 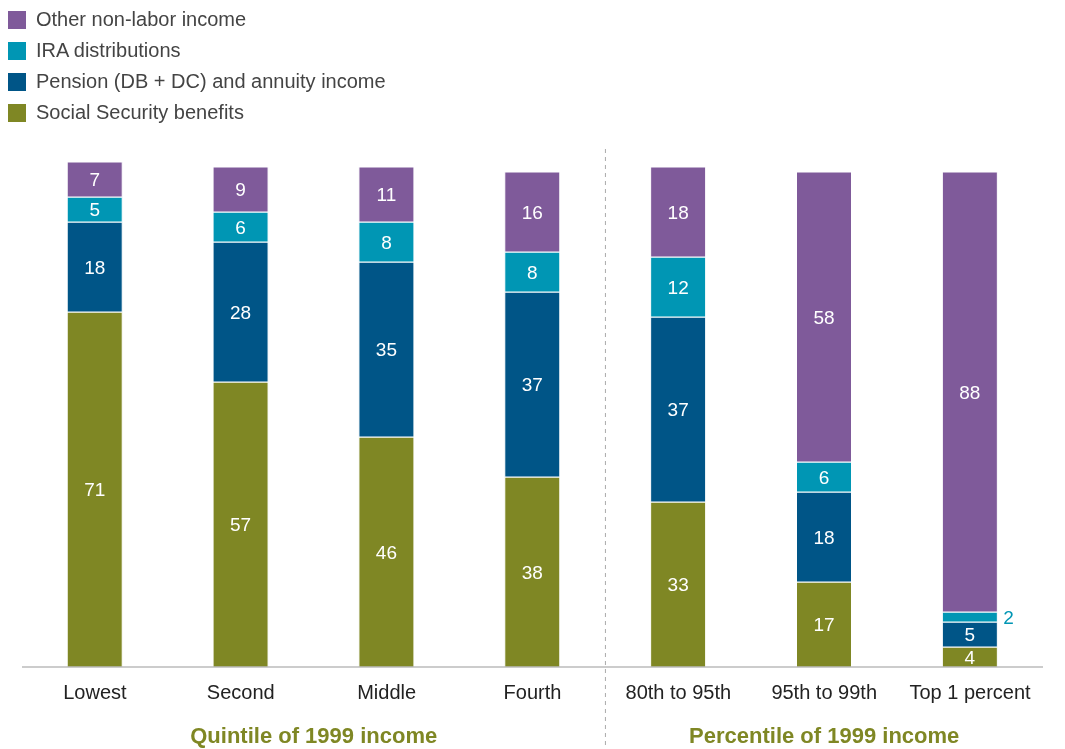 What do you see at coordinates (95, 692) in the screenshot?
I see `x-tick-label: Lowest` at bounding box center [95, 692].